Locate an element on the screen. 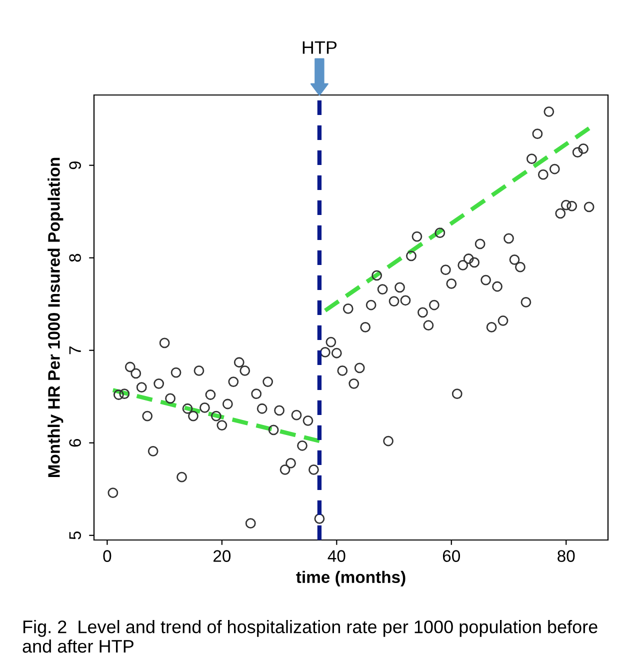 Image resolution: width=630 pixels, height=668 pixels. y-tick-label: 6 is located at coordinates (75, 442).